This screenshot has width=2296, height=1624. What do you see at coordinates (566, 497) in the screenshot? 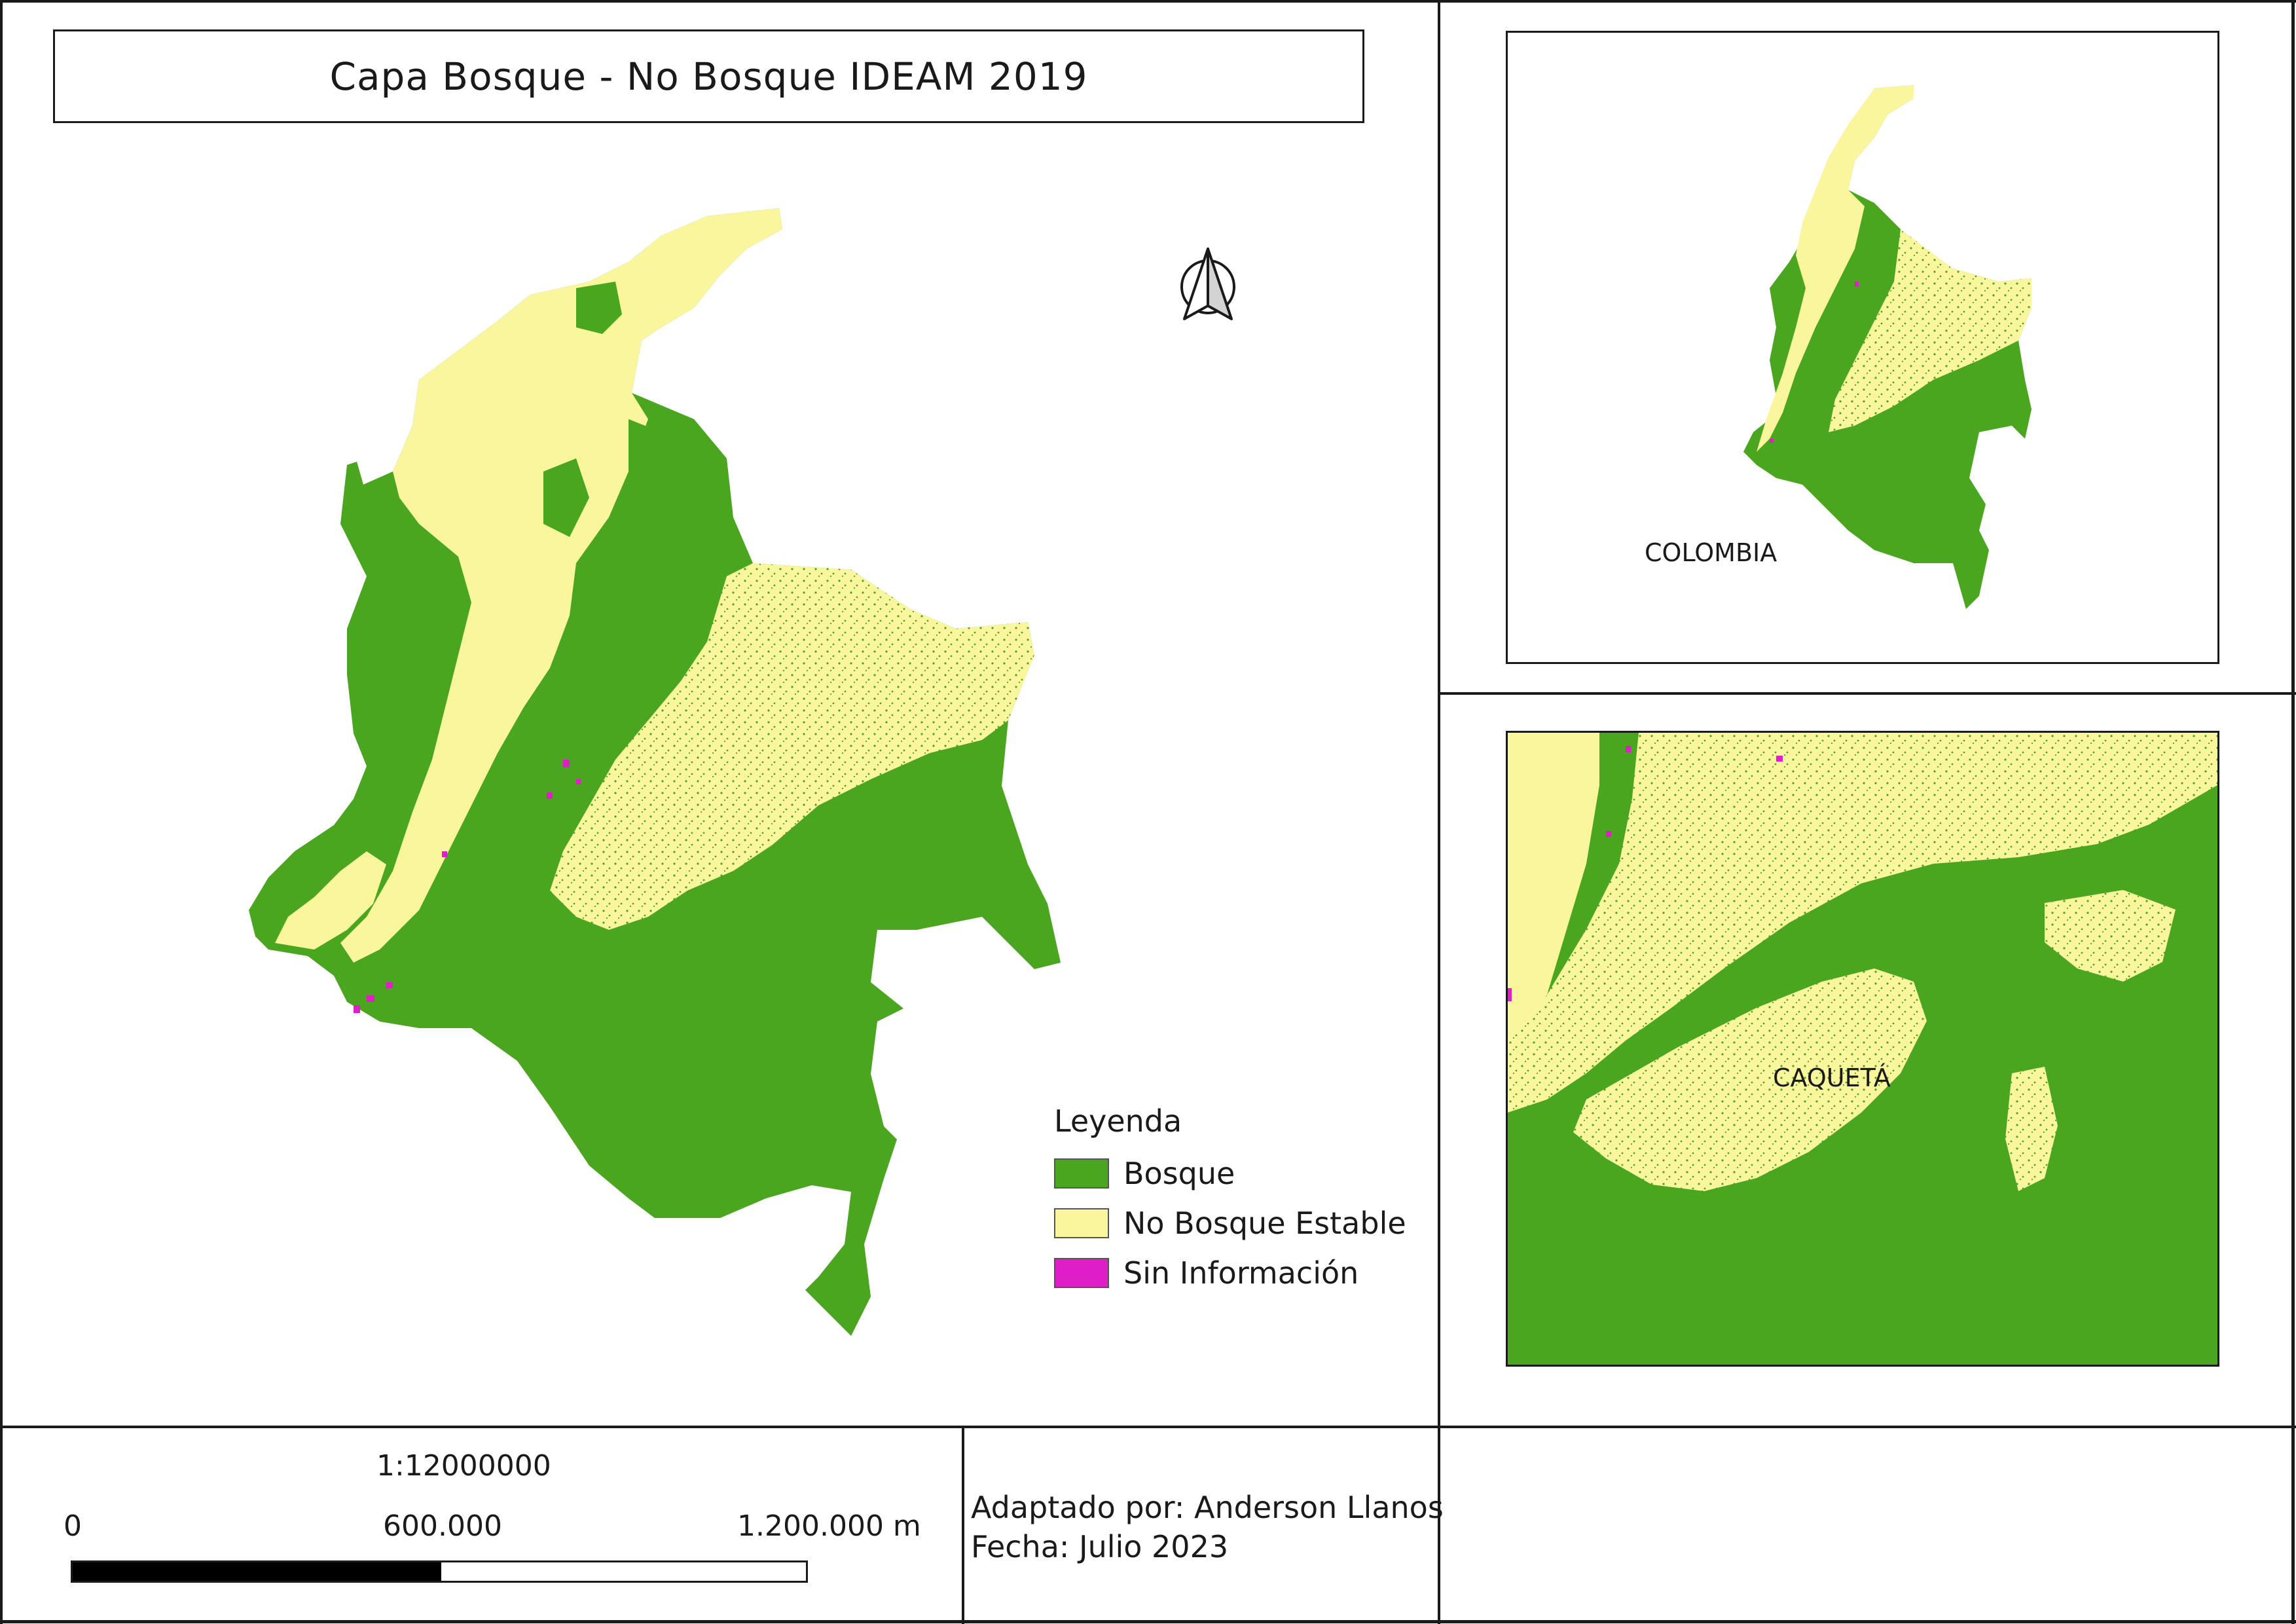
I see `forest-central-patch` at bounding box center [566, 497].